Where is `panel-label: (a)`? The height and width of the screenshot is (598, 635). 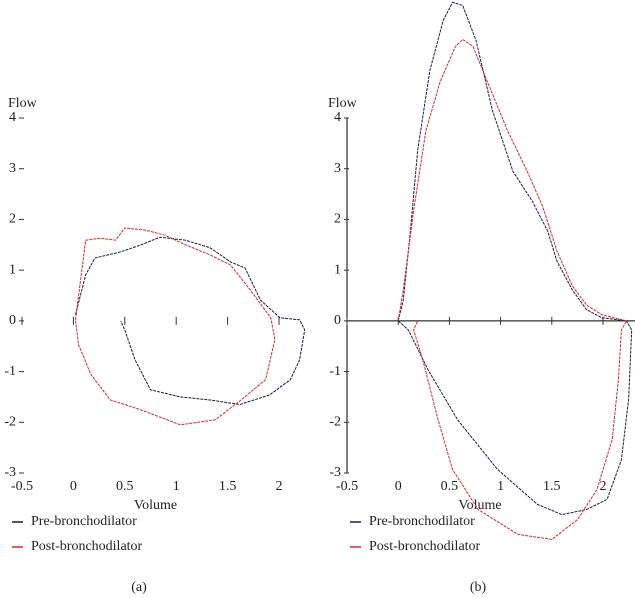
panel-label: (a) is located at coordinates (139, 587).